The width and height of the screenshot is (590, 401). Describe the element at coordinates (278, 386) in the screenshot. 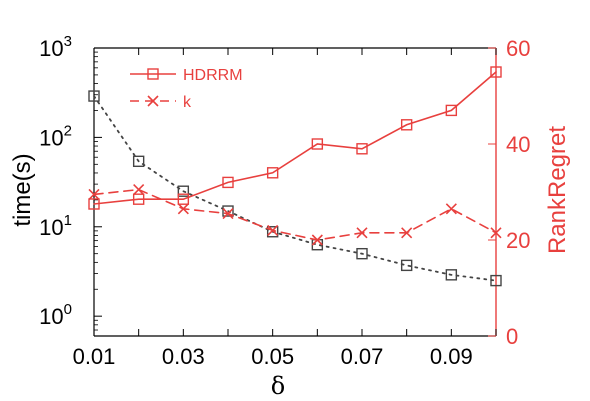

I see `x-axis-label: δ` at that location.